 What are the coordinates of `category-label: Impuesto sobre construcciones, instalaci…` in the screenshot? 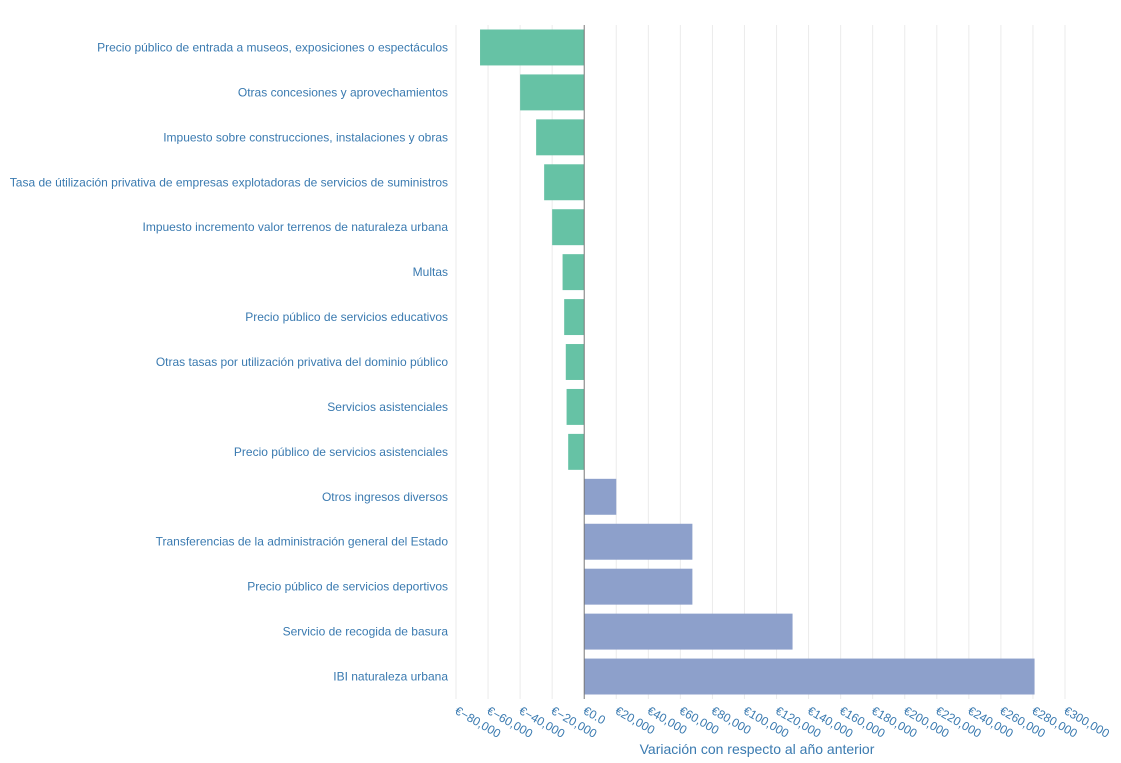 It's located at (305, 137).